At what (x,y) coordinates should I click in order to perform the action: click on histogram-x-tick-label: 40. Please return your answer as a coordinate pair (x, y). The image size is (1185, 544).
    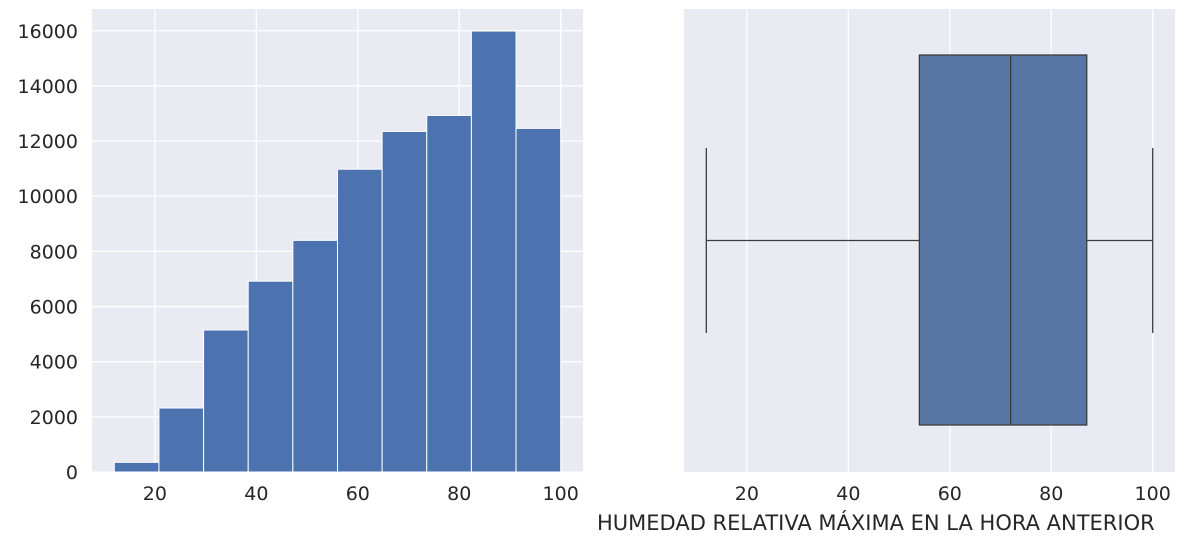
    Looking at the image, I should click on (256, 494).